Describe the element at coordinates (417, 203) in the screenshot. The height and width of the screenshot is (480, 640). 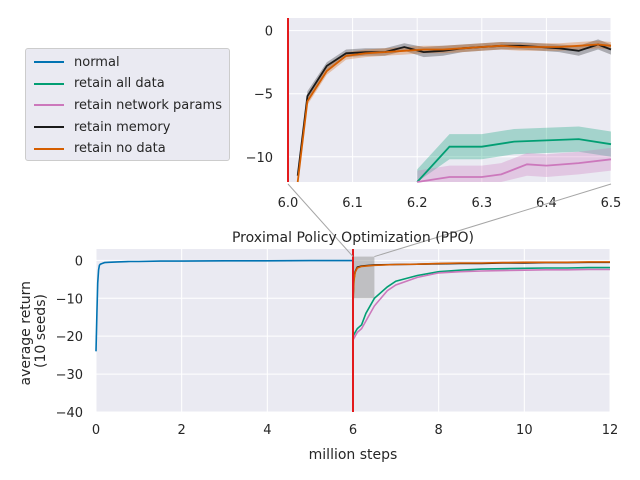
I see `inset-x-tick-label: 6.2` at that location.